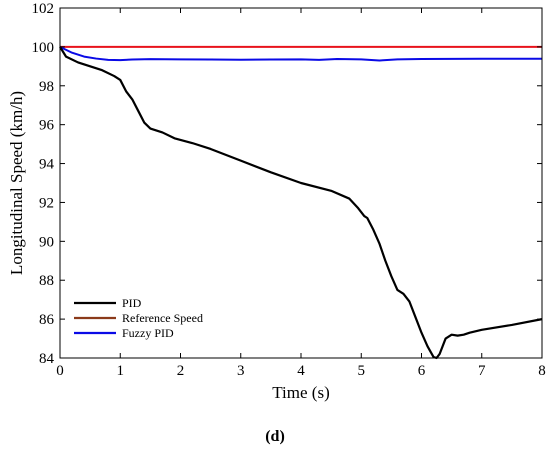 The width and height of the screenshot is (550, 452). What do you see at coordinates (241, 371) in the screenshot?
I see `x-tick-label: 3` at bounding box center [241, 371].